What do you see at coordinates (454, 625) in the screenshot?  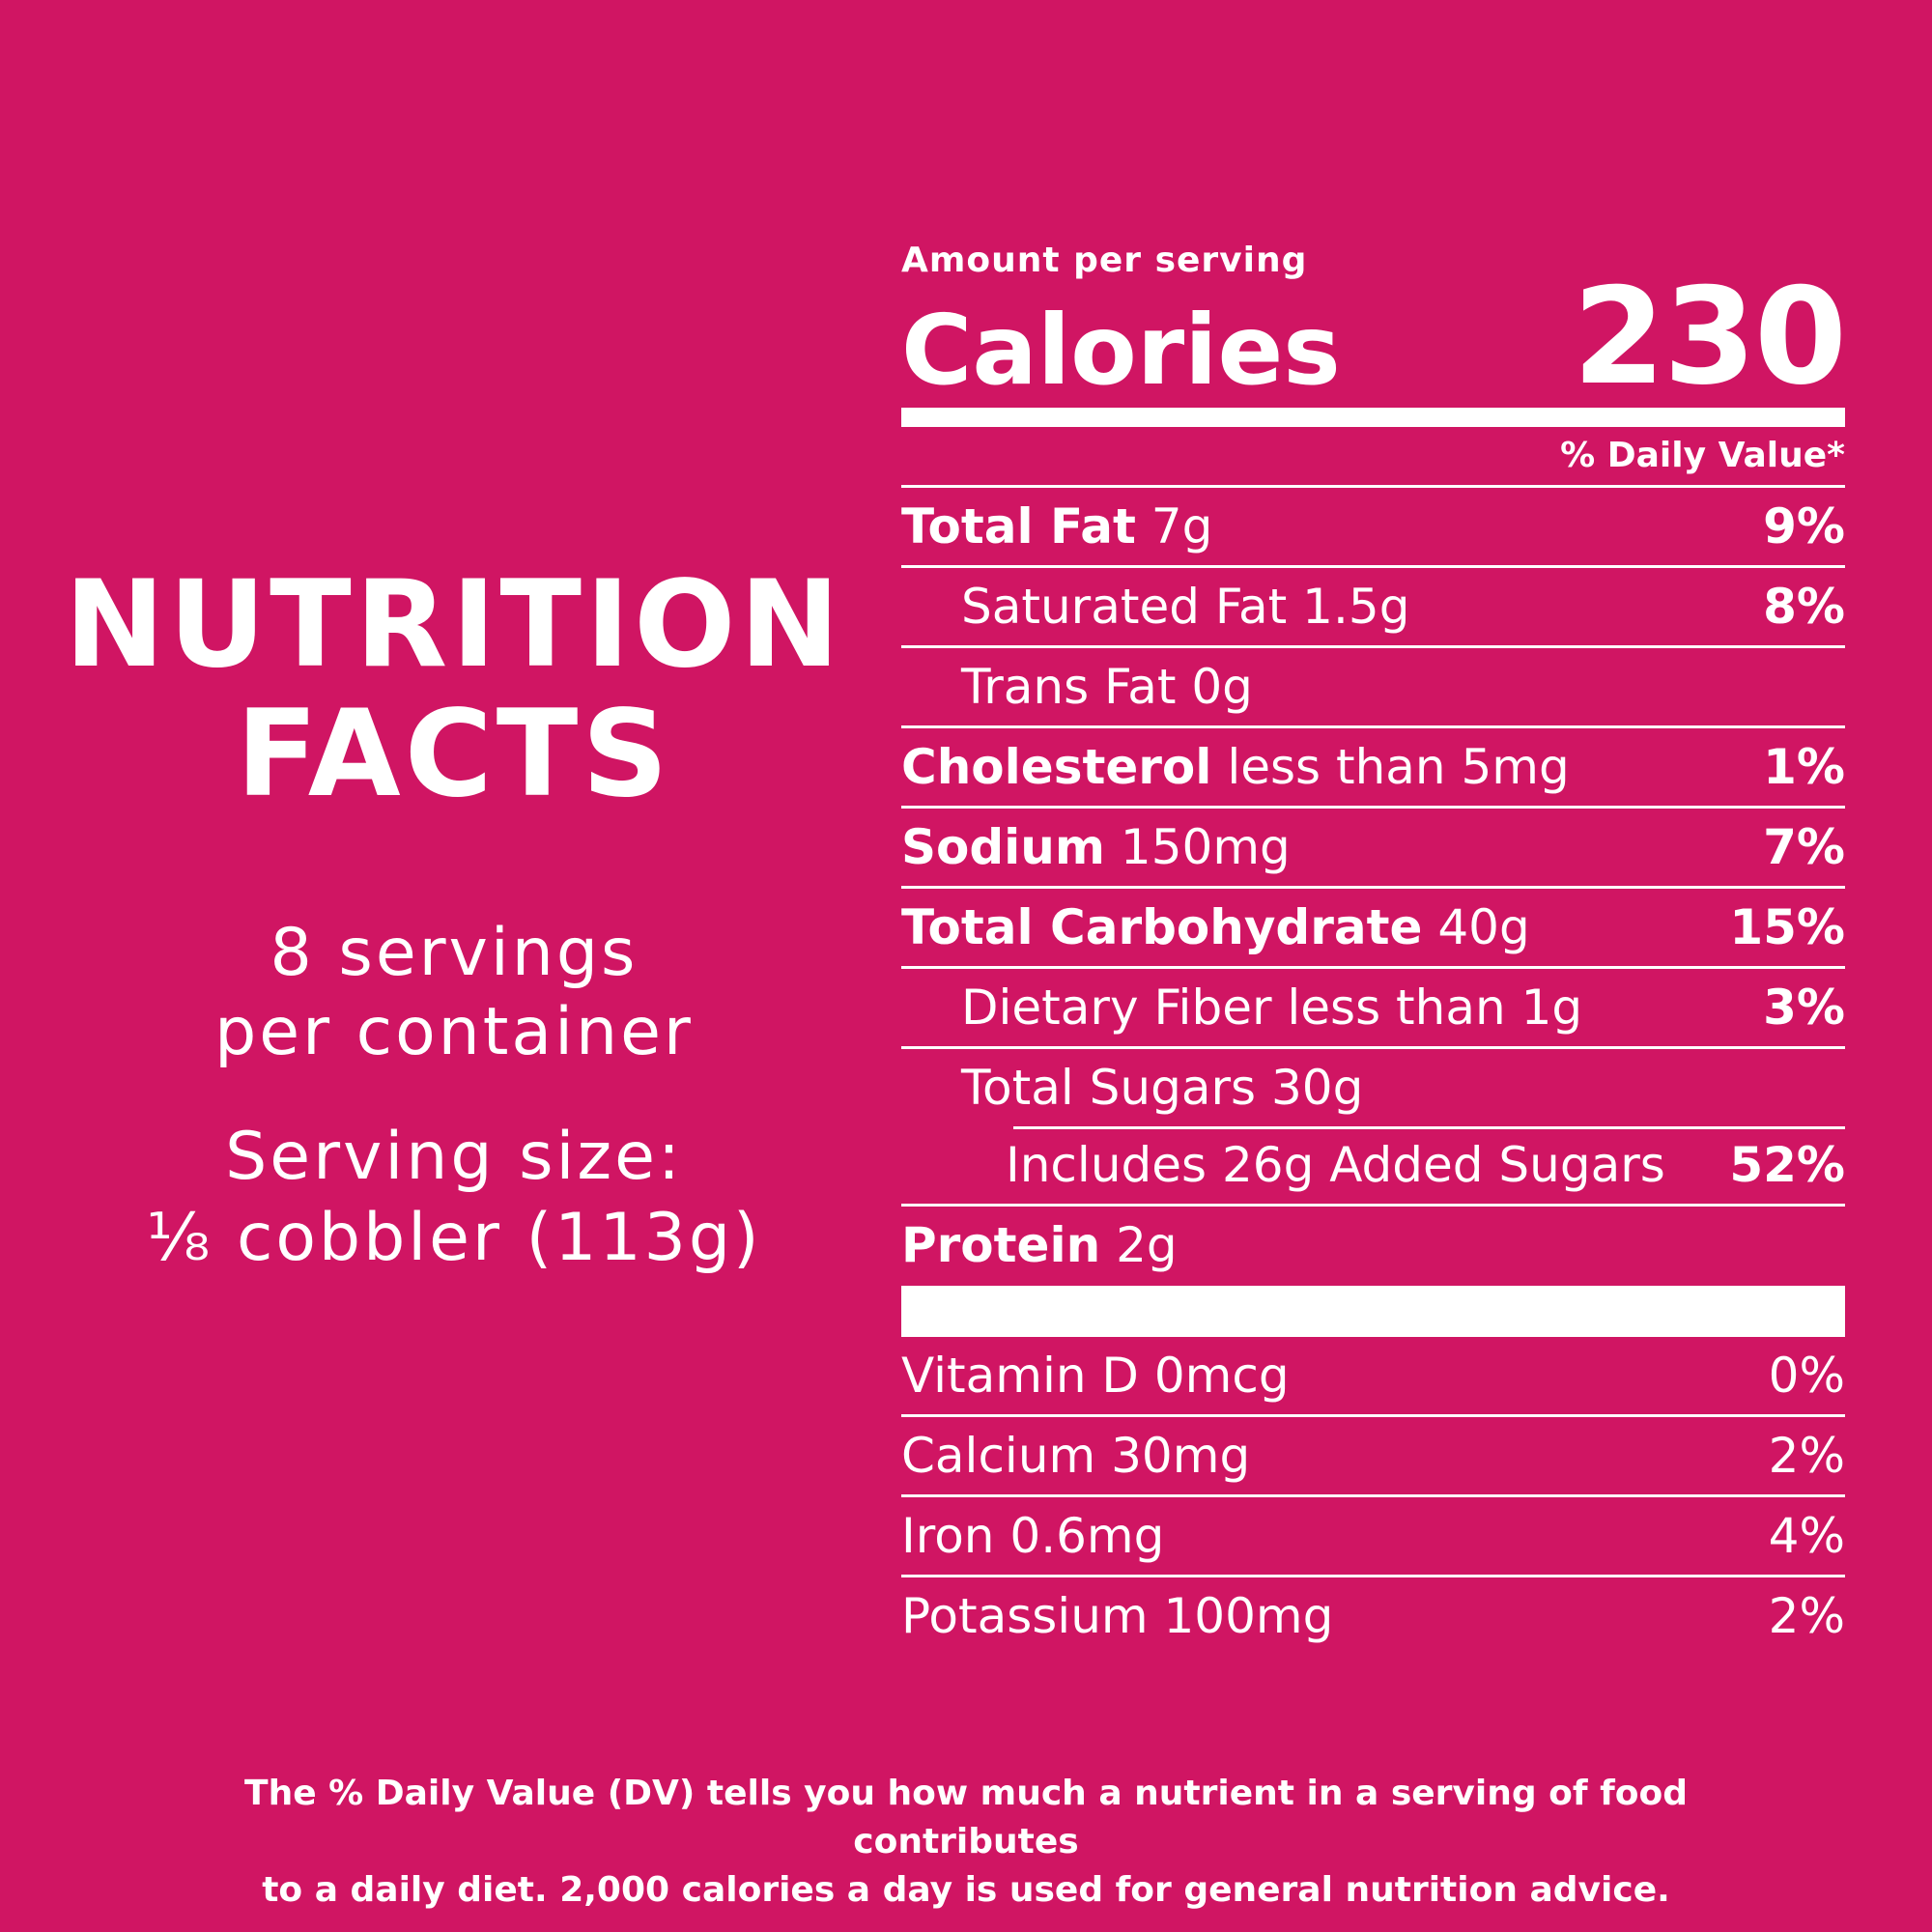 I see `heading-line-1: NUTRITION` at bounding box center [454, 625].